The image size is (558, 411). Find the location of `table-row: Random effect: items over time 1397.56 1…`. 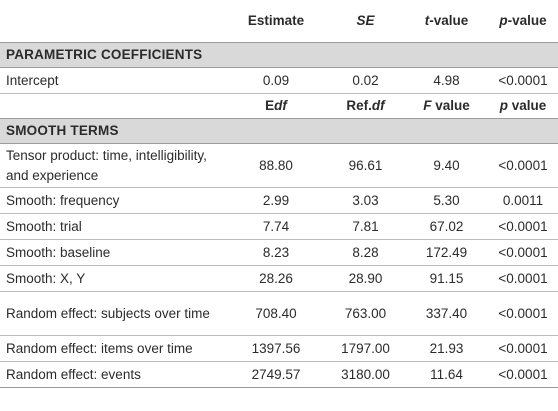

table-row: Random effect: items over time 1397.56 1… is located at coordinates (279, 349).